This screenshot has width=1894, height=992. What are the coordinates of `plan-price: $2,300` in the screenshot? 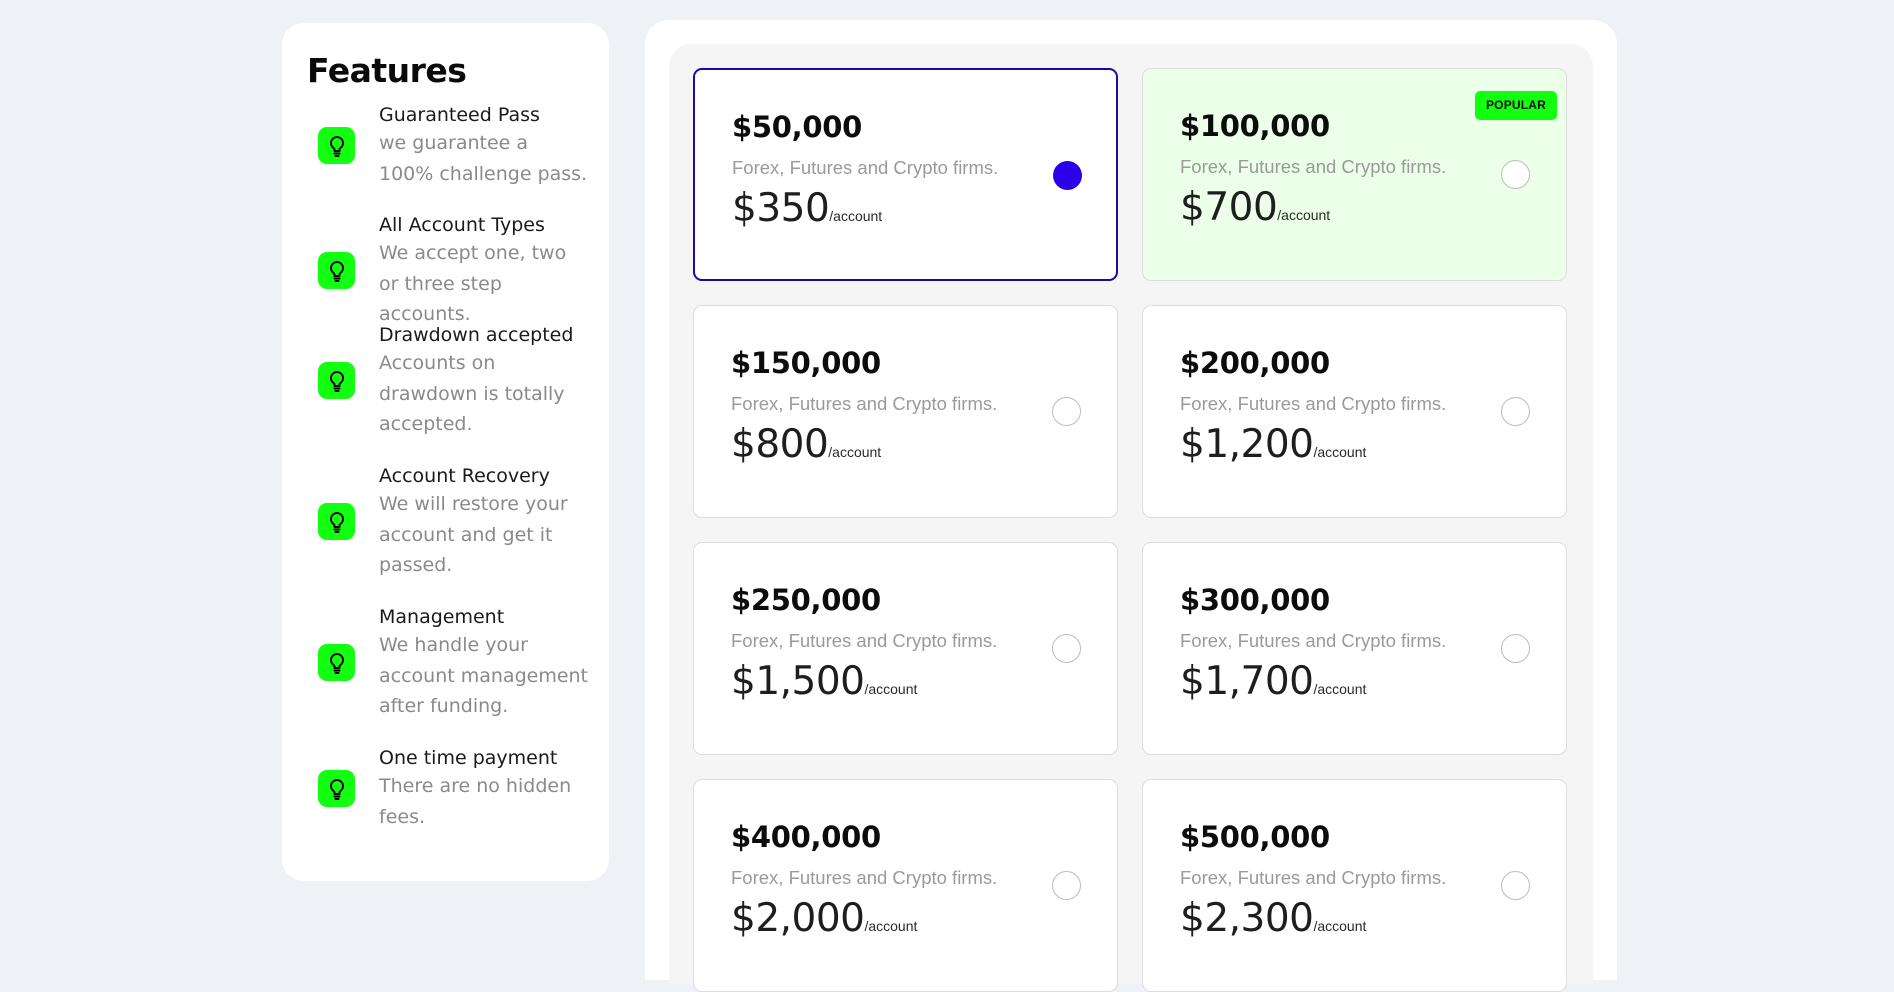 It's located at (1247, 918).